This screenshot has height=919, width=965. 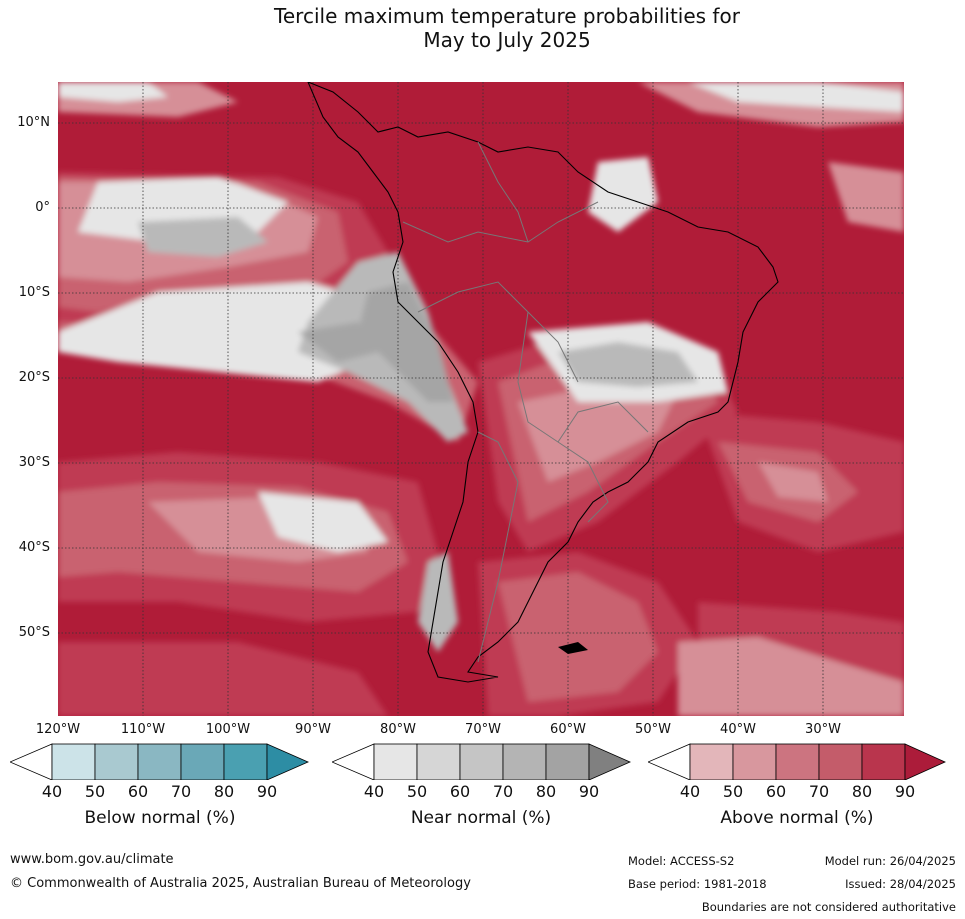 I want to click on legend-below-tick-50: 50, so click(x=95, y=791).